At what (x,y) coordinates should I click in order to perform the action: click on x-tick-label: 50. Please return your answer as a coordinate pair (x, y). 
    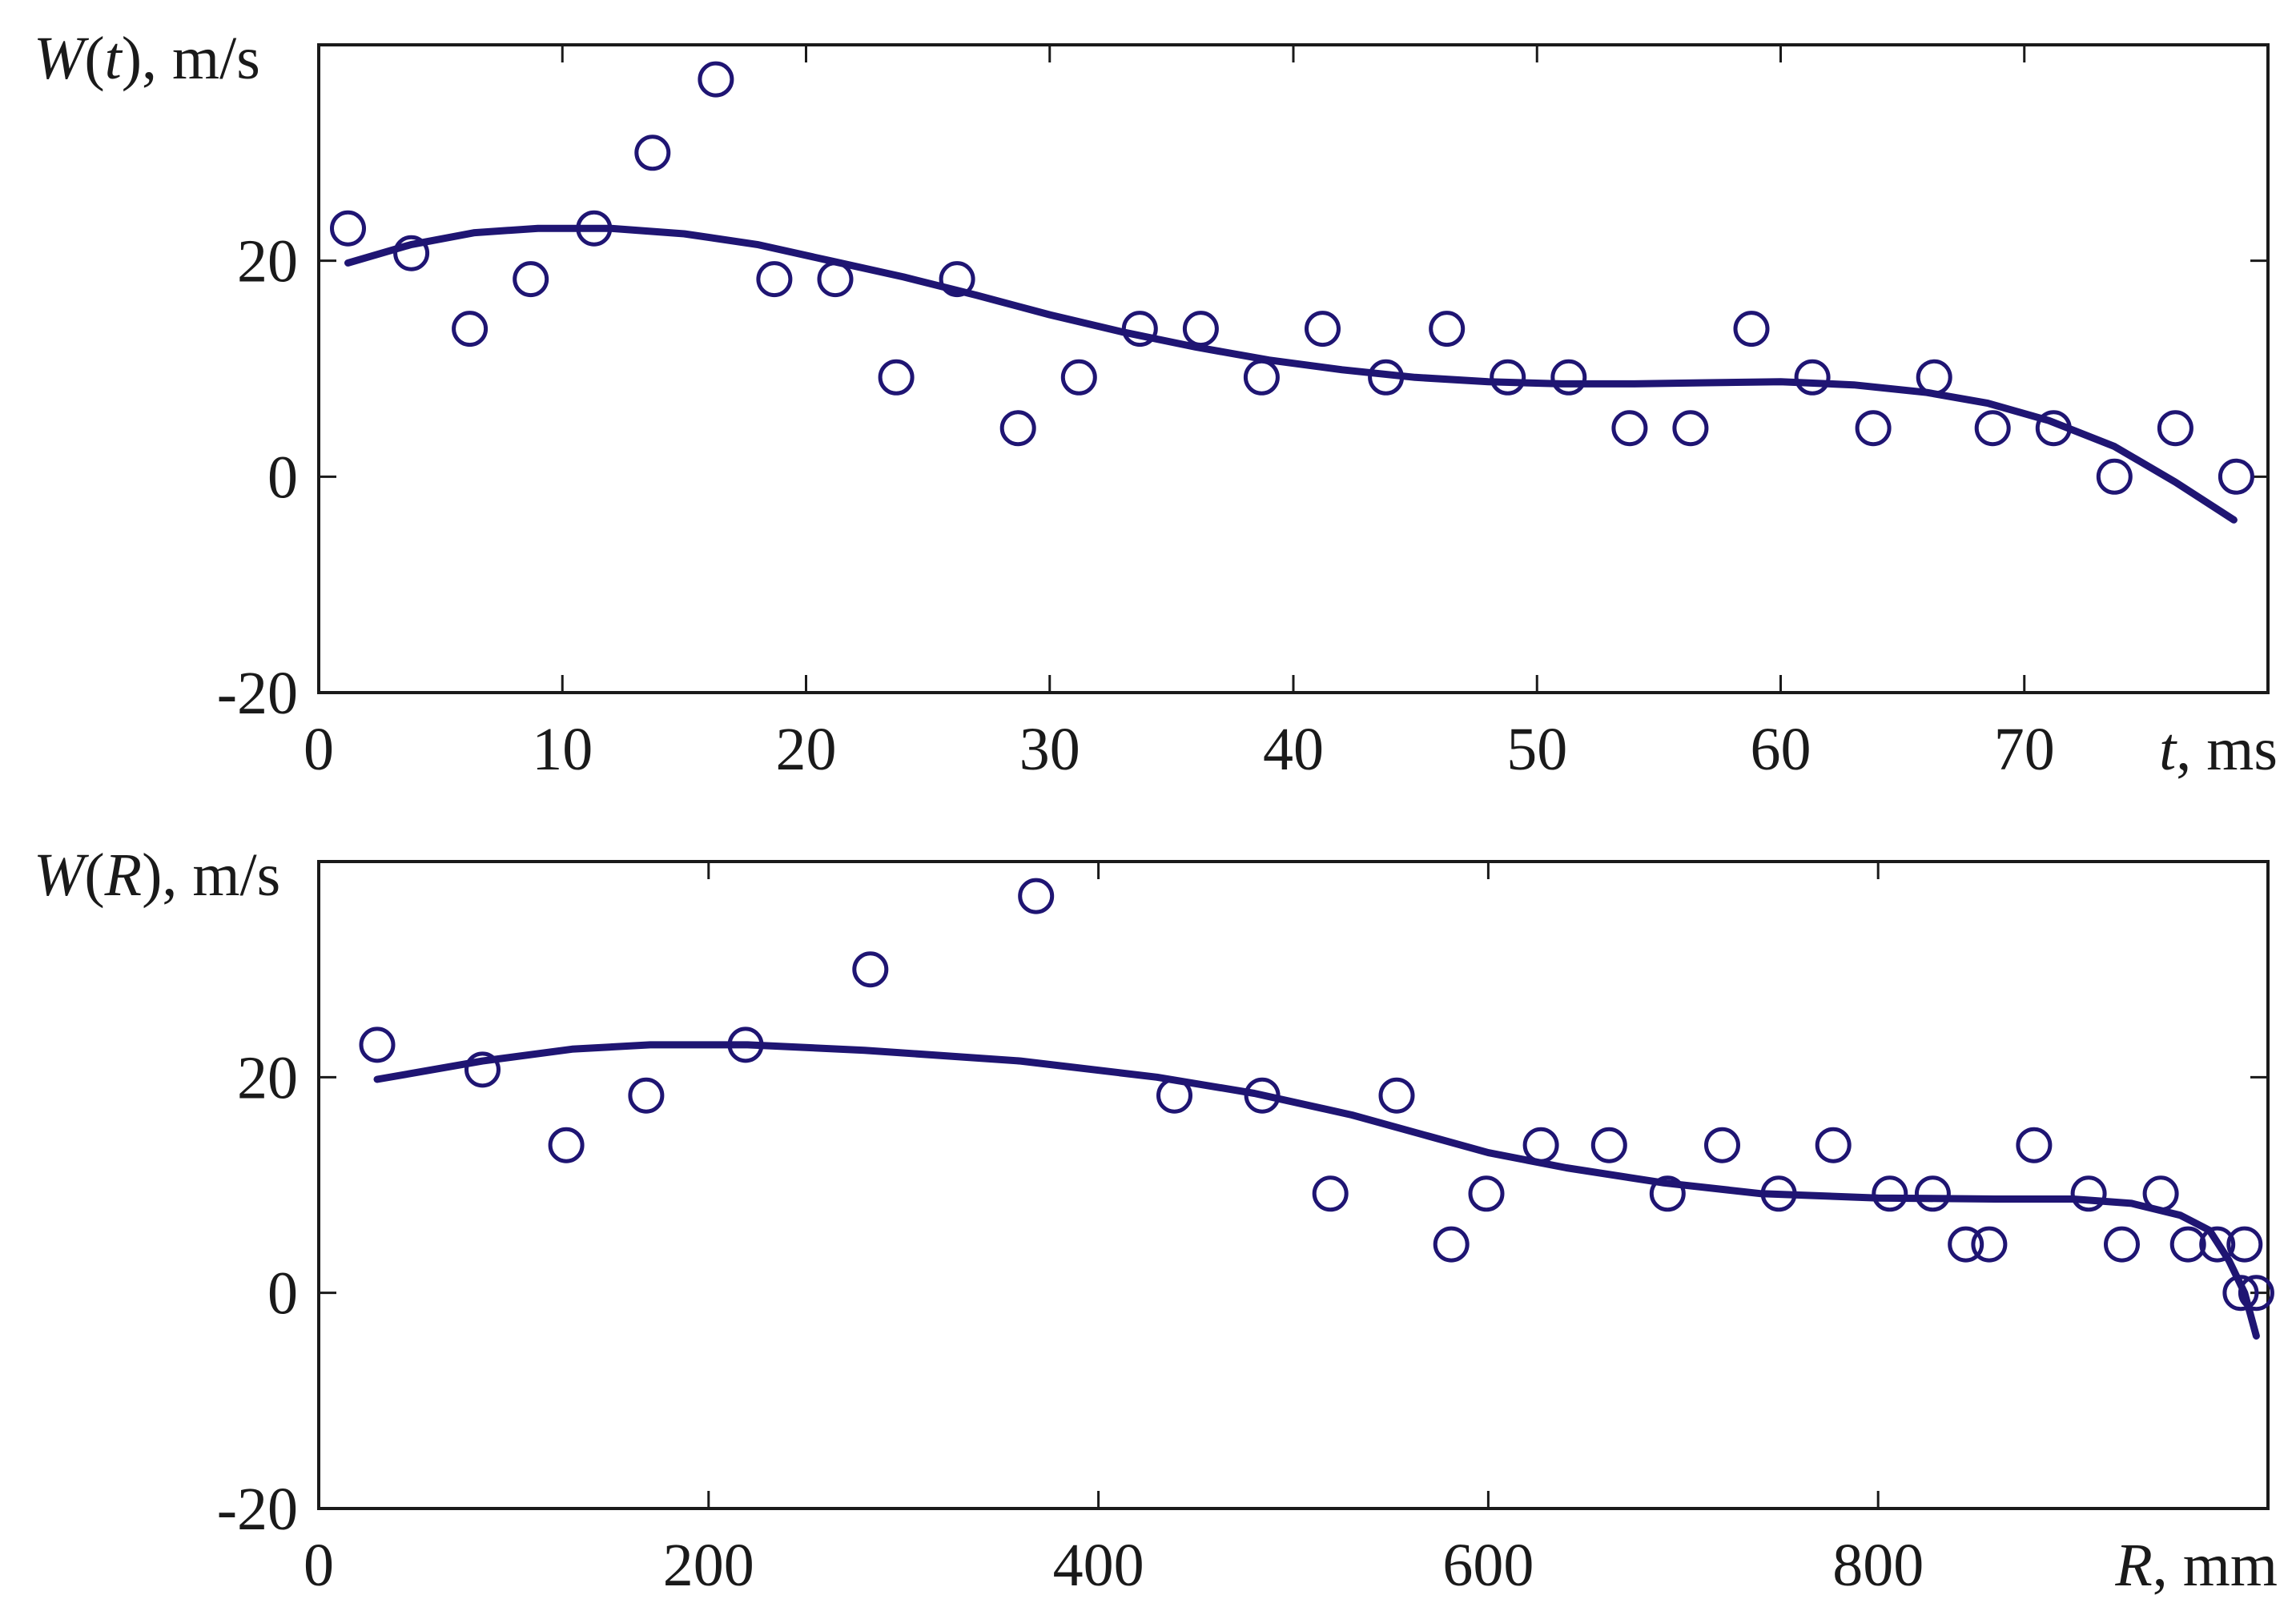
    Looking at the image, I should click on (1536, 750).